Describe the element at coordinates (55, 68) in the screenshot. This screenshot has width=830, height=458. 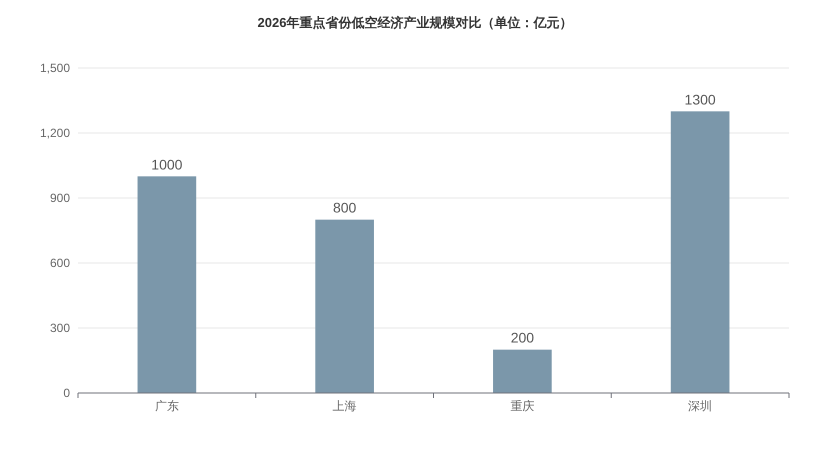
I see `y-tick-label: 1,500` at that location.